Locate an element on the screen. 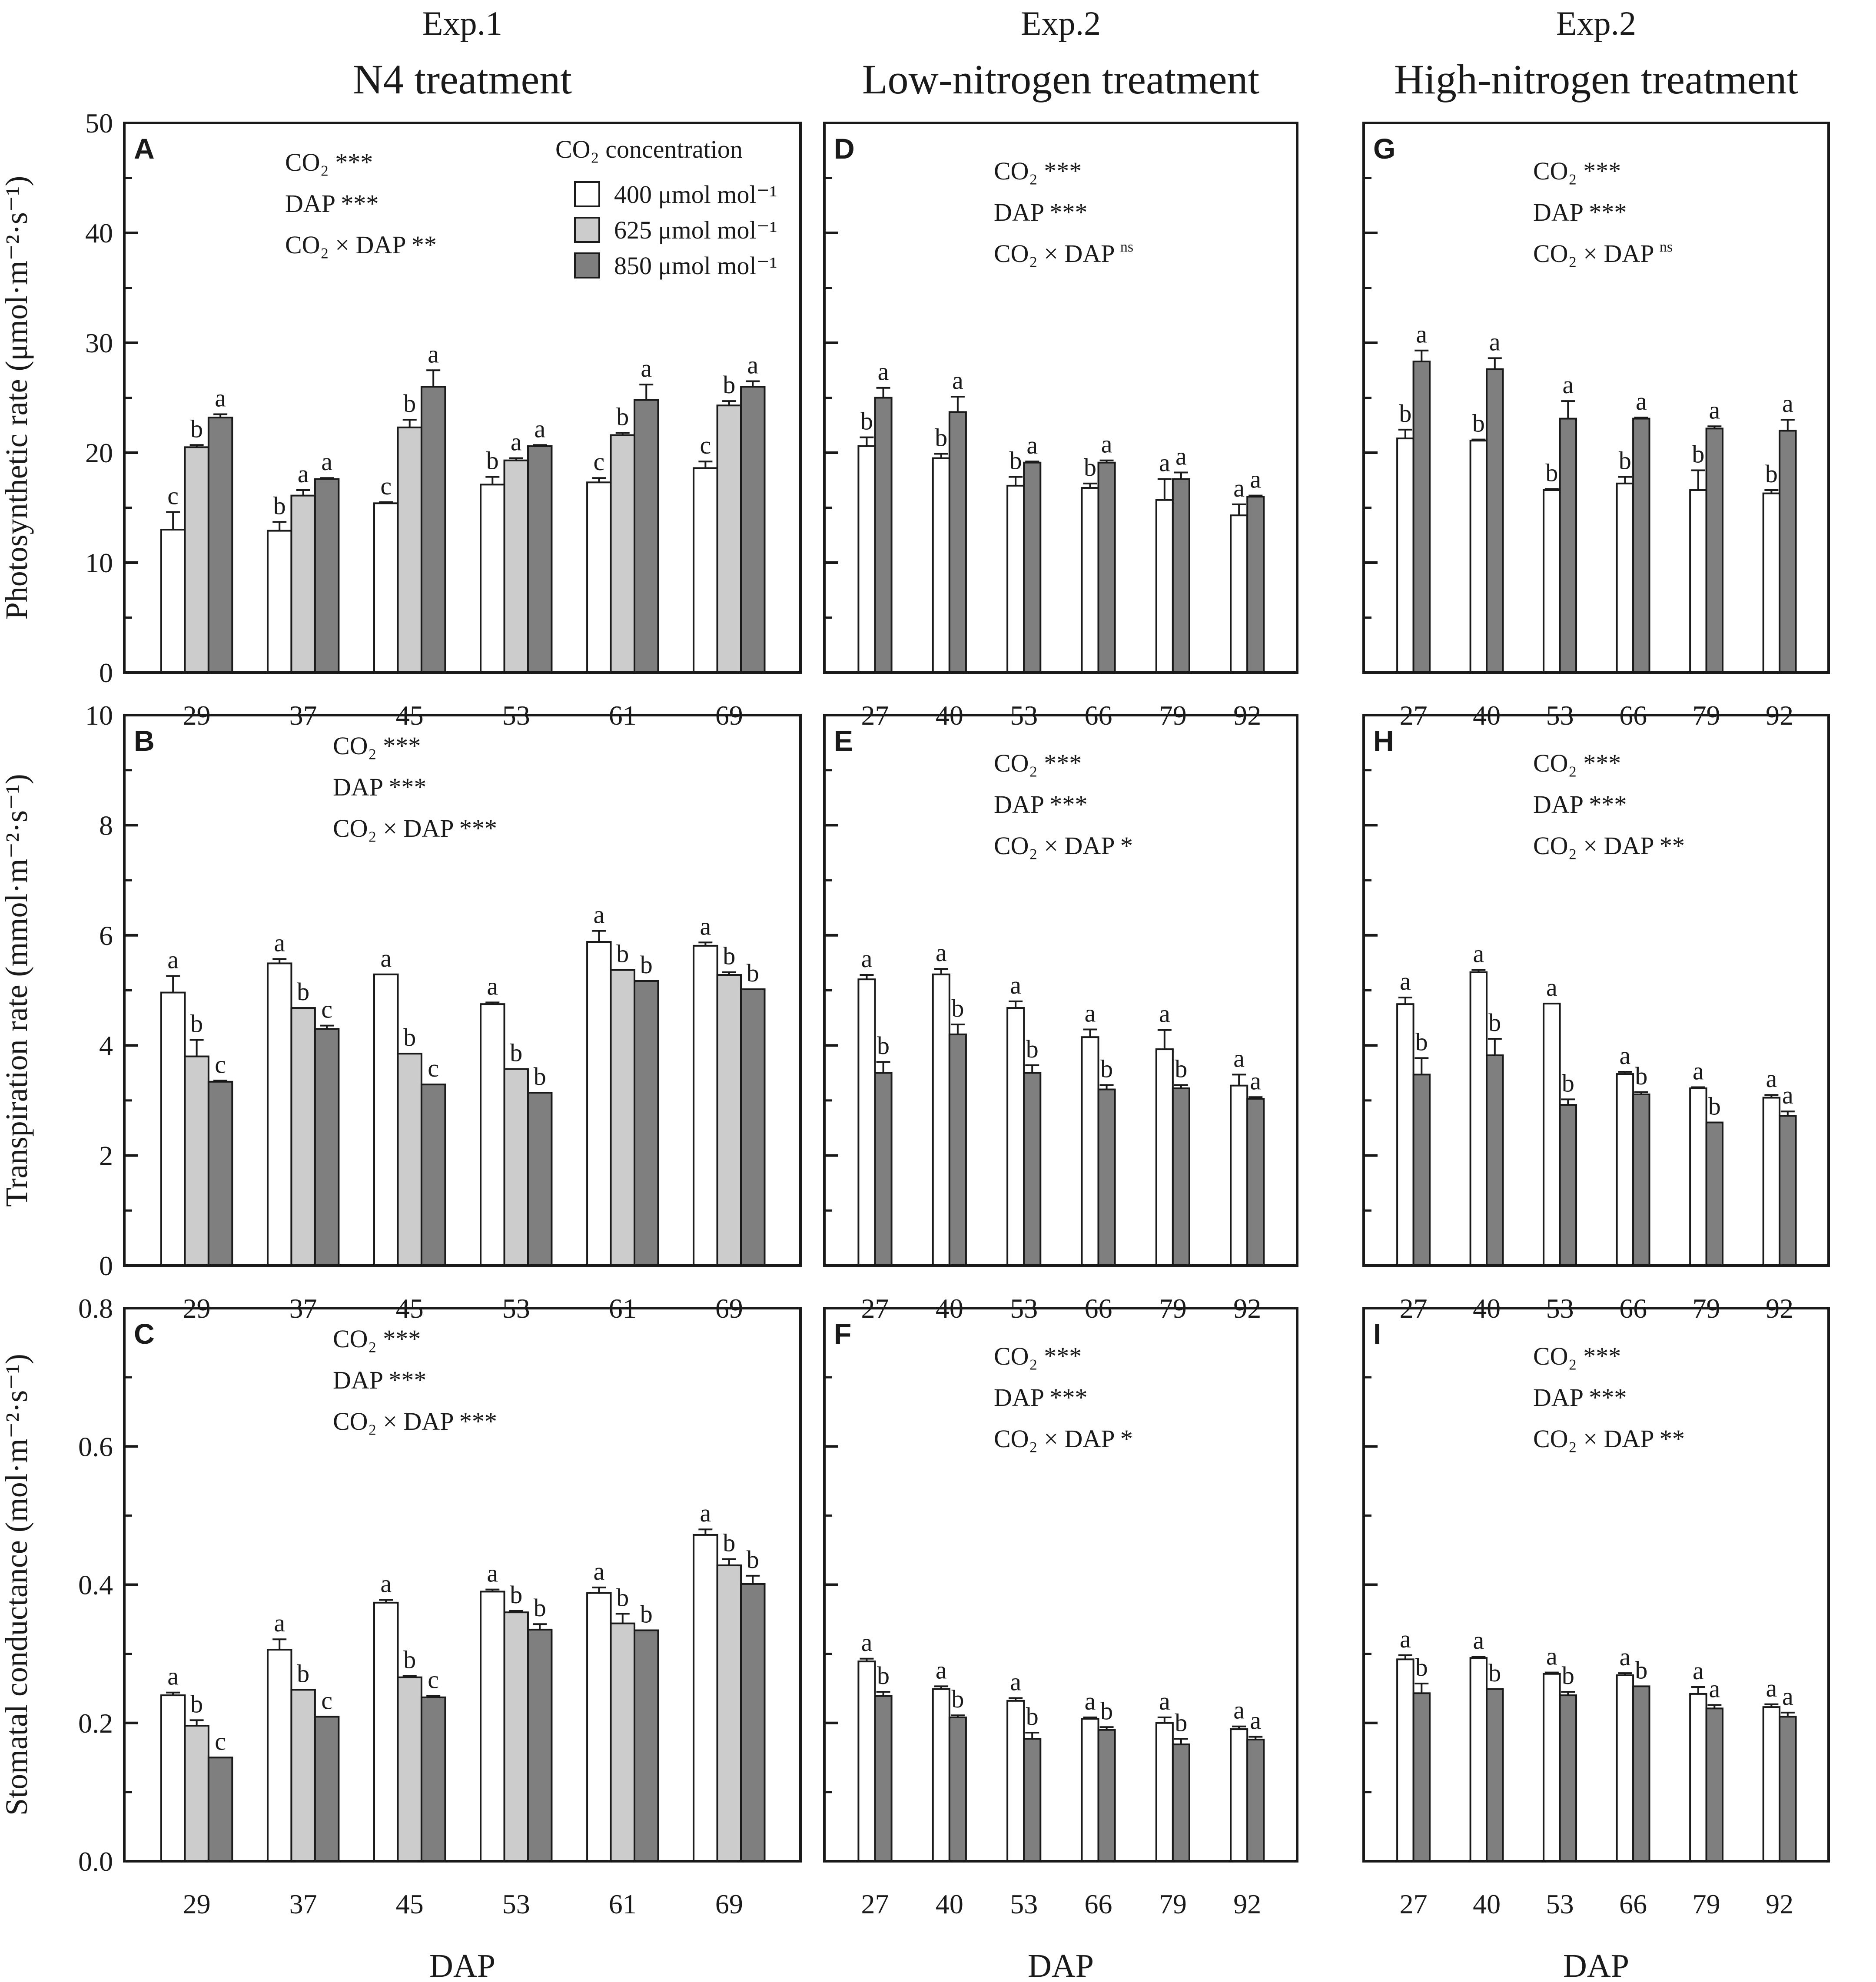 The height and width of the screenshot is (1982, 1876). legend-label: 625 μmol mol⁻¹ is located at coordinates (695, 230).